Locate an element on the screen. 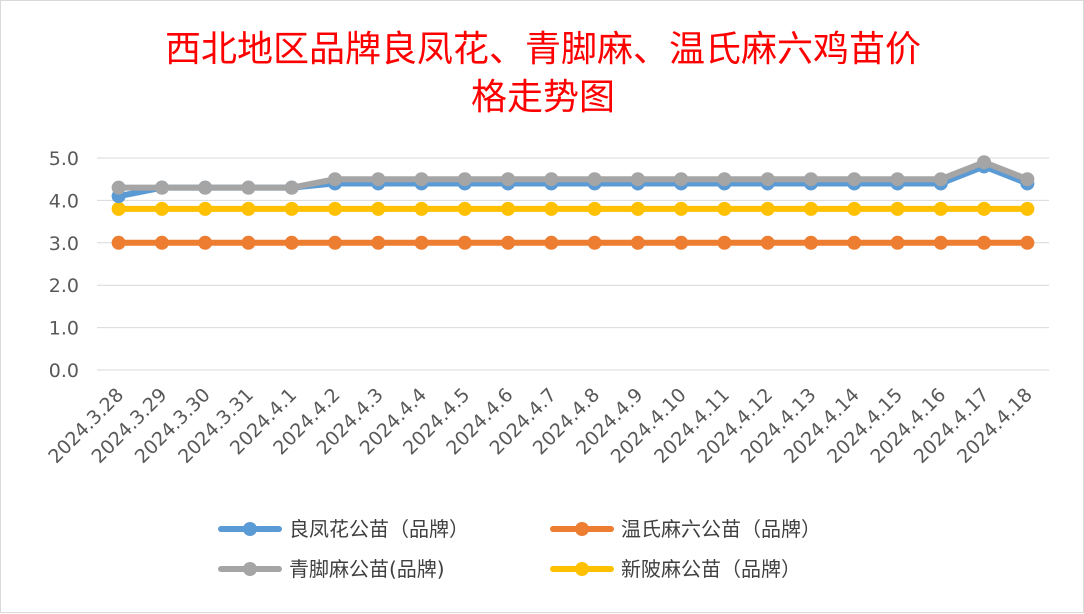 This screenshot has height=614, width=1084. legend-label: 青脚麻公苗(品牌) is located at coordinates (367, 569).